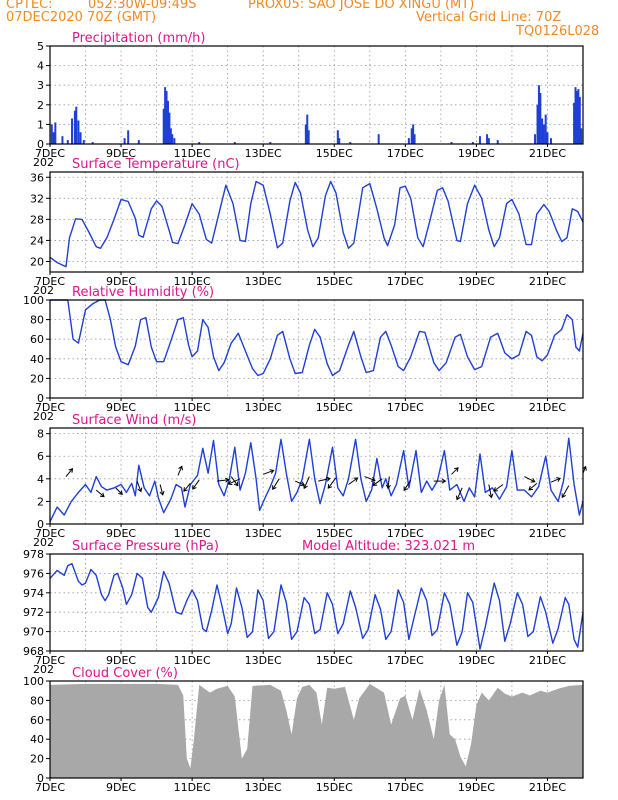  Describe the element at coordinates (405, 407) in the screenshot. I see `rh-xtick-label: 17DEC` at that location.